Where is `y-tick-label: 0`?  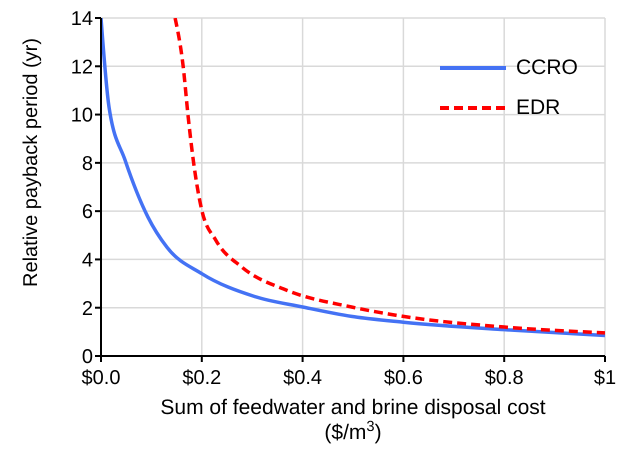 y-tick-label: 0 is located at coordinates (87, 357).